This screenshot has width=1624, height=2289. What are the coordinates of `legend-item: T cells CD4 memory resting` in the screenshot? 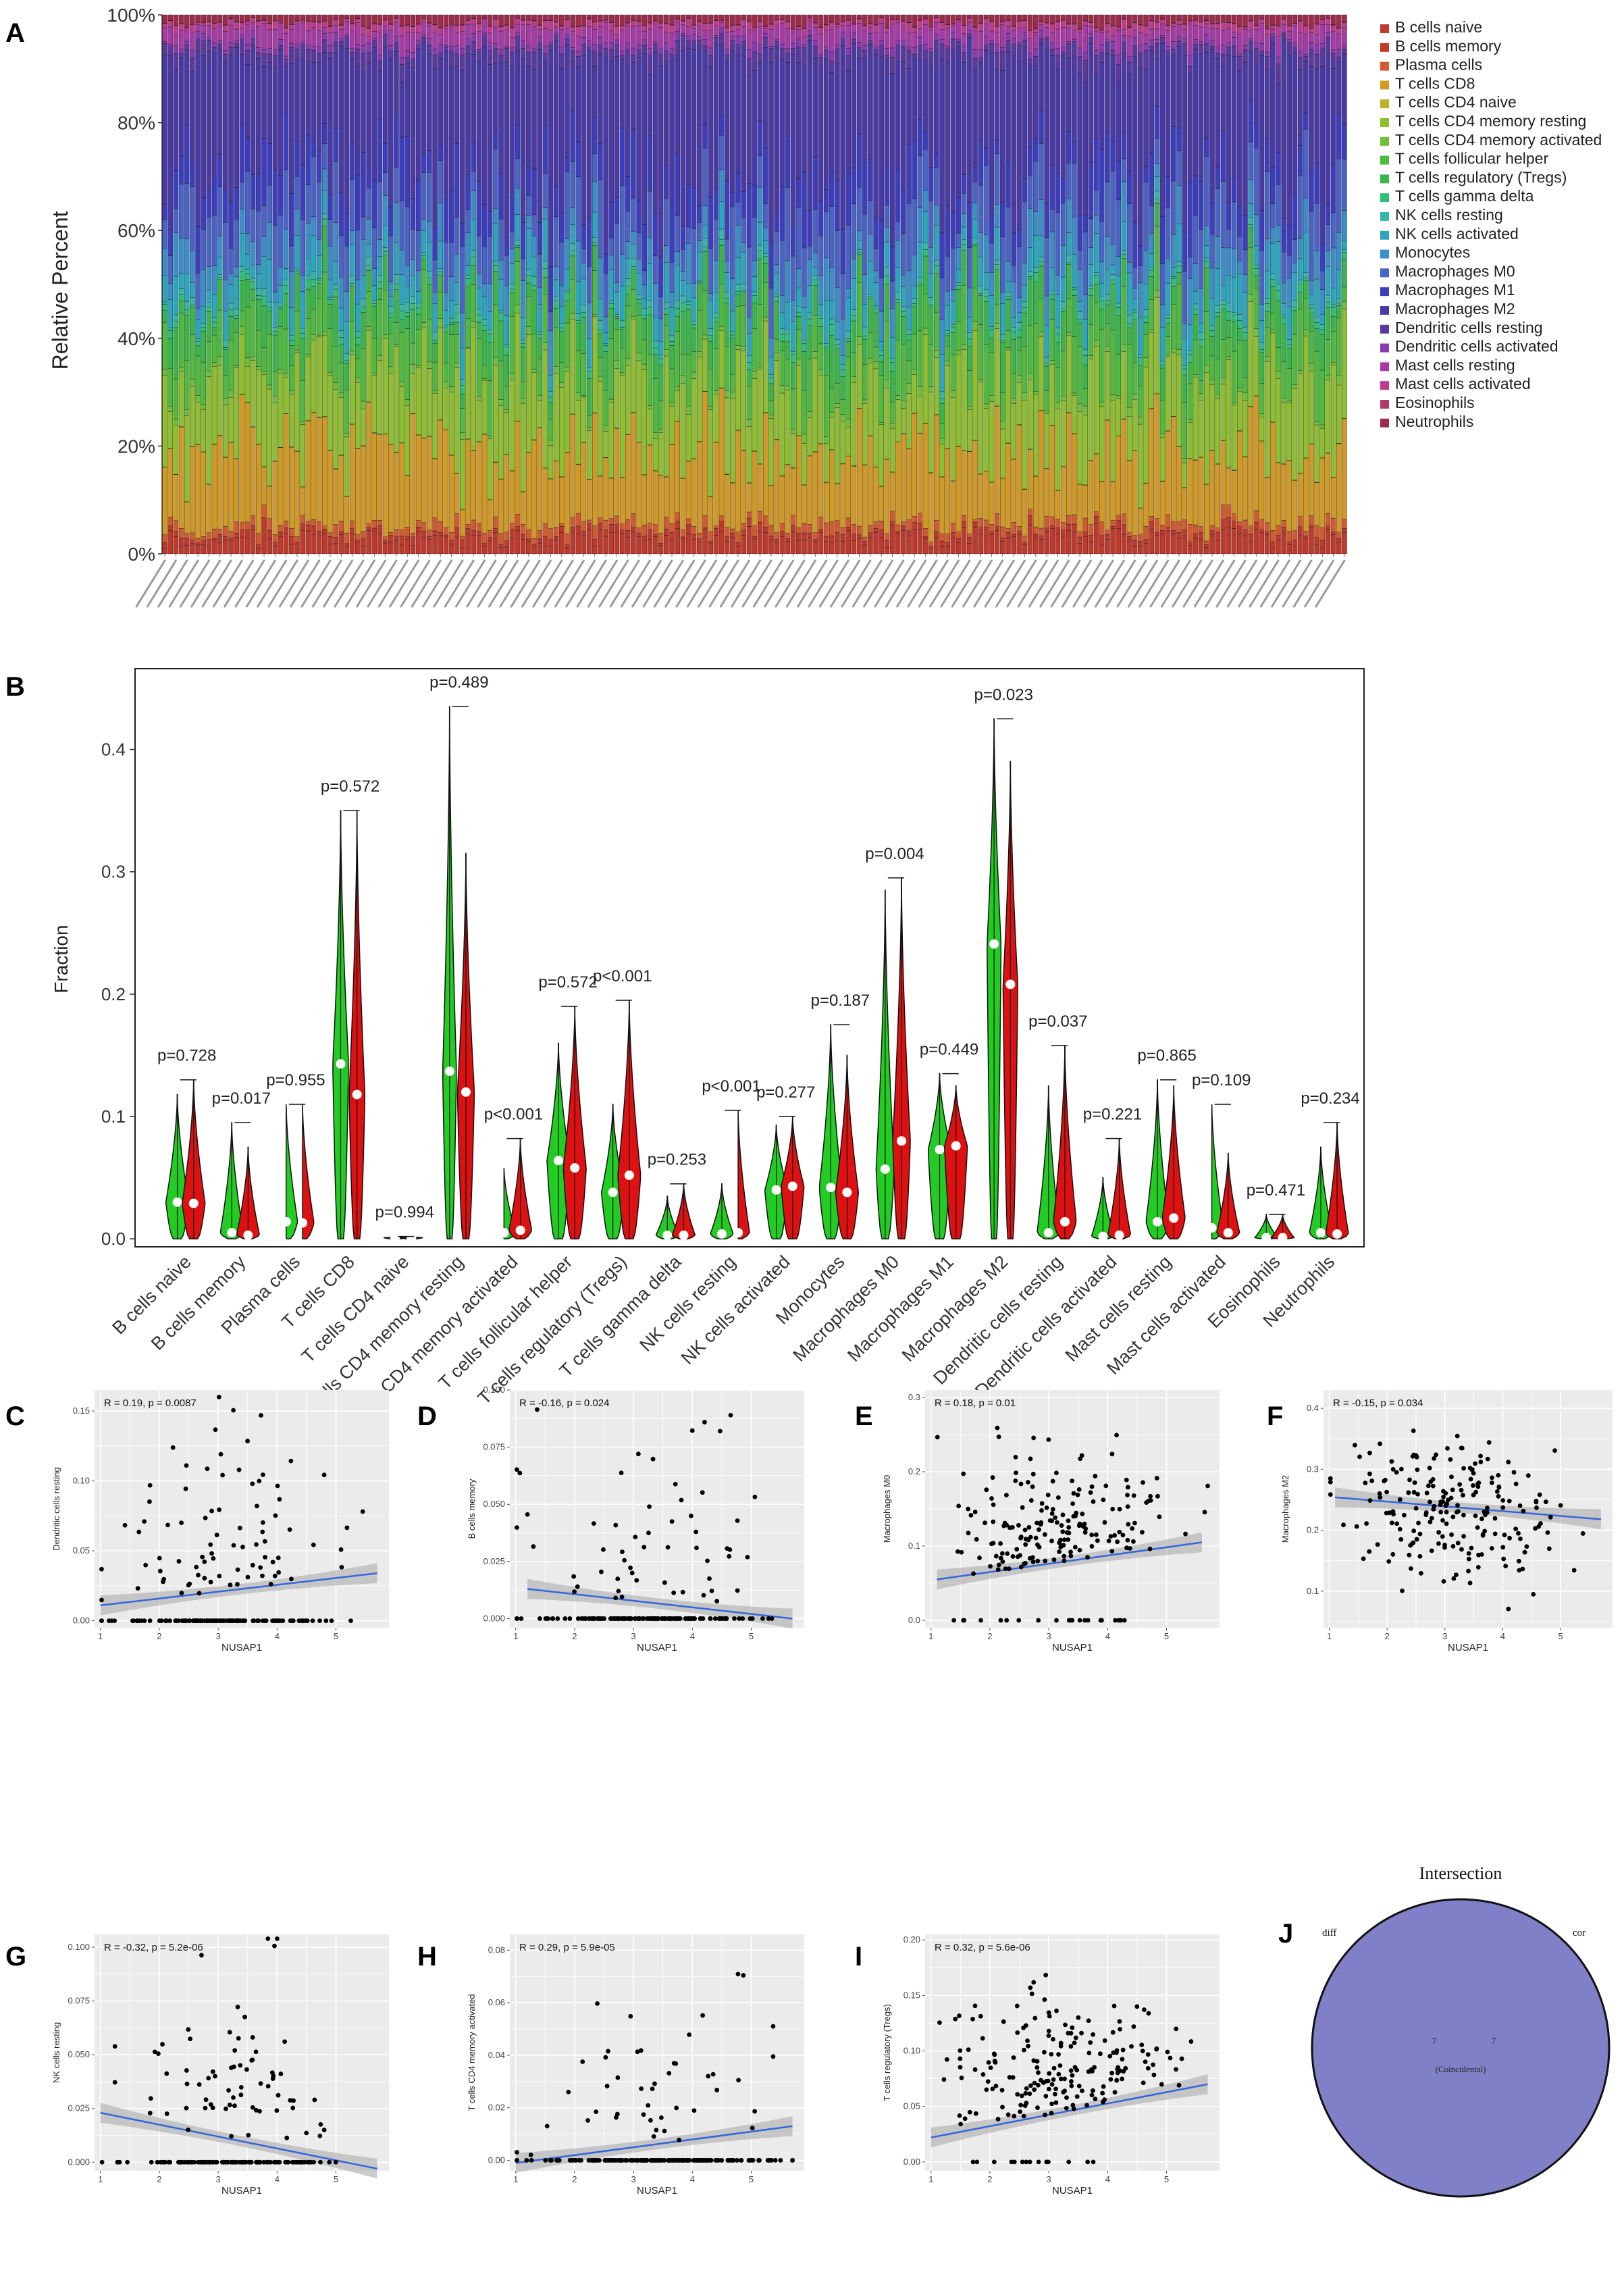 It's located at (1491, 121).